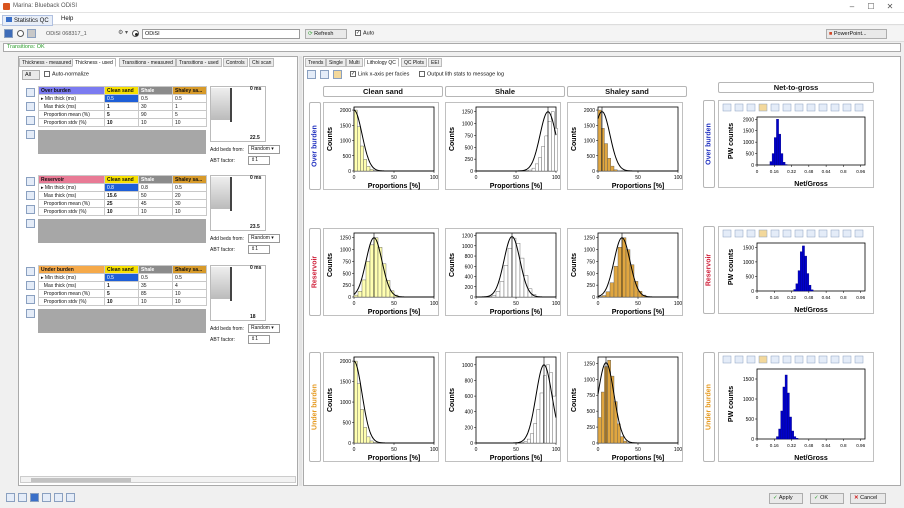 Image resolution: width=904 pixels, height=508 pixels. What do you see at coordinates (316, 62) in the screenshot?
I see `tab-trends: Trends` at bounding box center [316, 62].